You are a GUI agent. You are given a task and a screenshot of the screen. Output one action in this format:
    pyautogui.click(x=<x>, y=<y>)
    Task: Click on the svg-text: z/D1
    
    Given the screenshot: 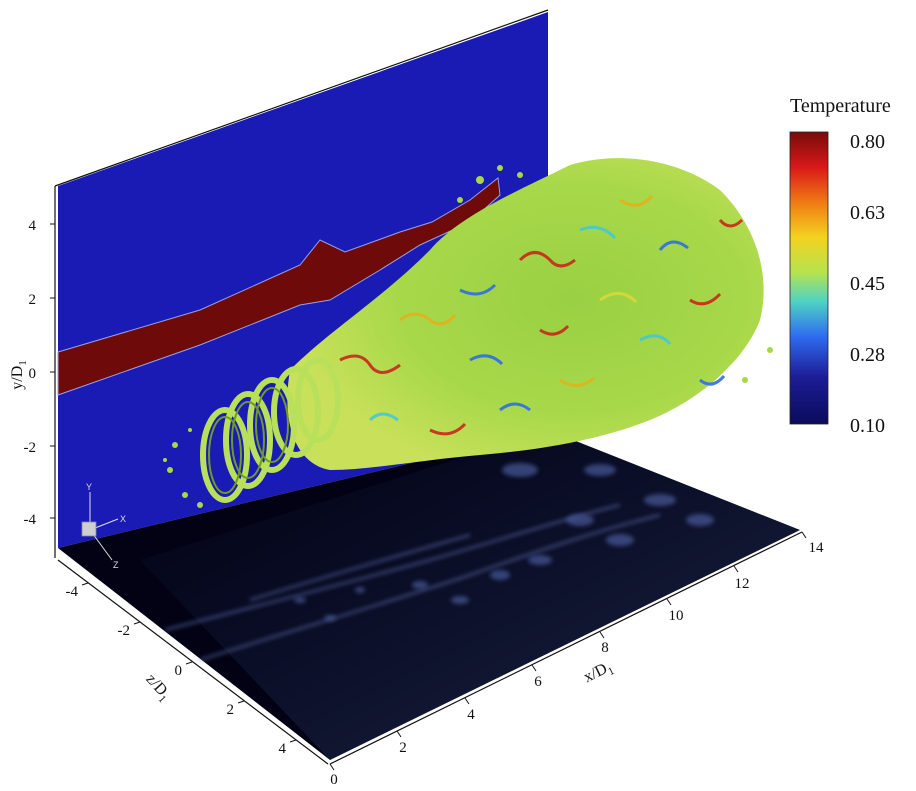 What is the action you would take?
    pyautogui.click(x=157, y=688)
    